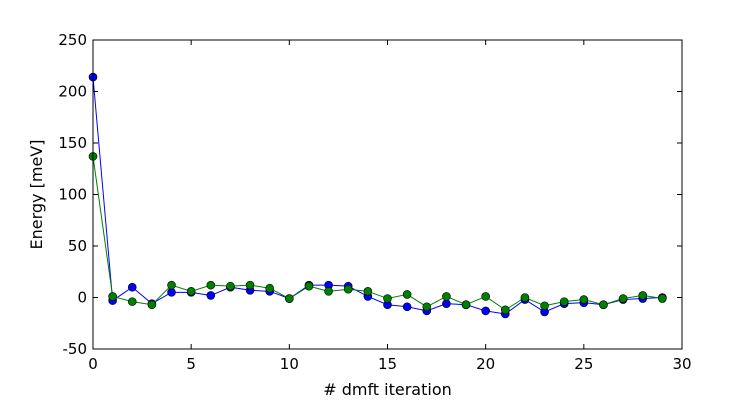 This screenshot has width=751, height=403. Describe the element at coordinates (75, 349) in the screenshot. I see `y-tick-label: -50` at that location.